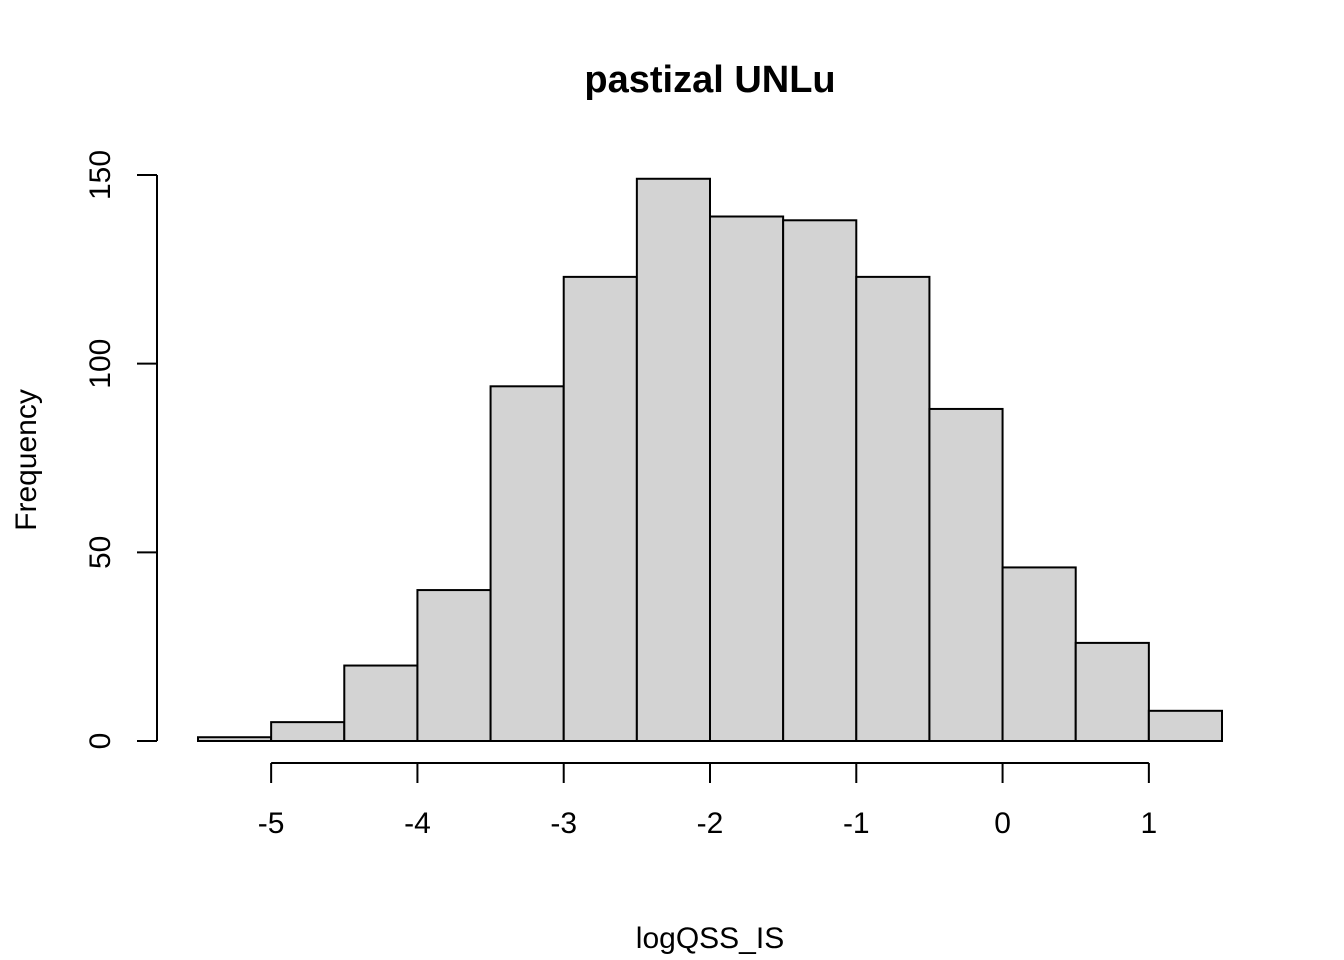 This screenshot has height=960, width=1344. I want to click on x-axis-label: logQSS_IS, so click(710, 938).